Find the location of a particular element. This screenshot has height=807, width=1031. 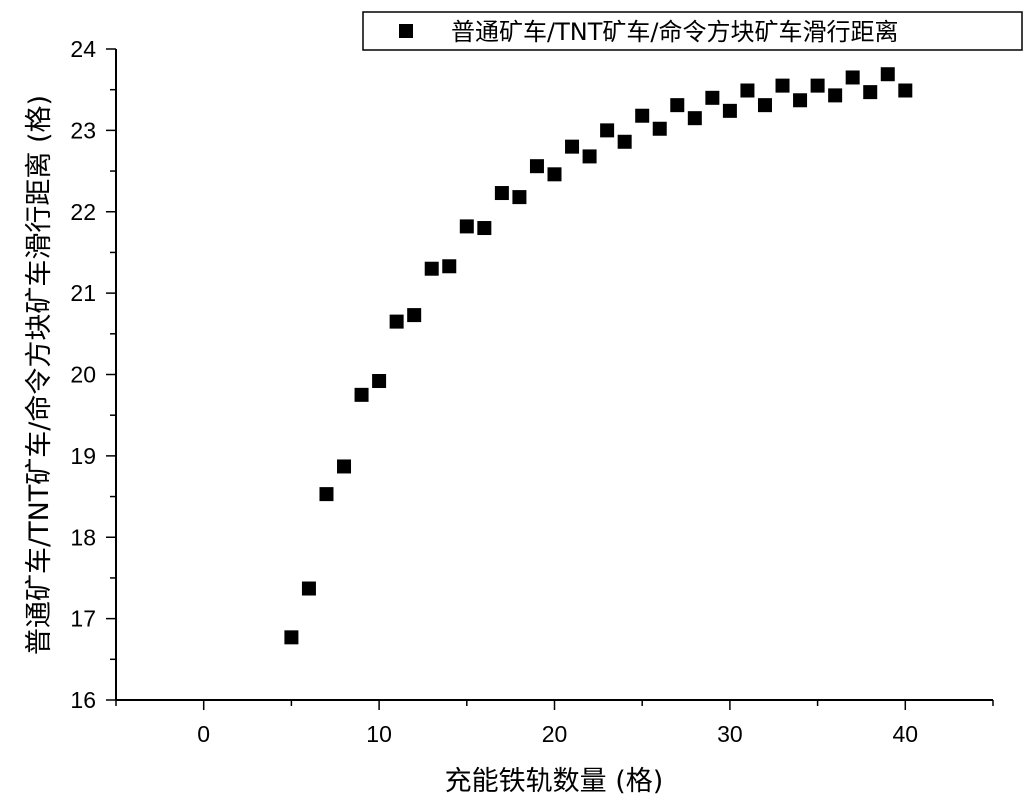

x-tick-label: 30 is located at coordinates (730, 734).